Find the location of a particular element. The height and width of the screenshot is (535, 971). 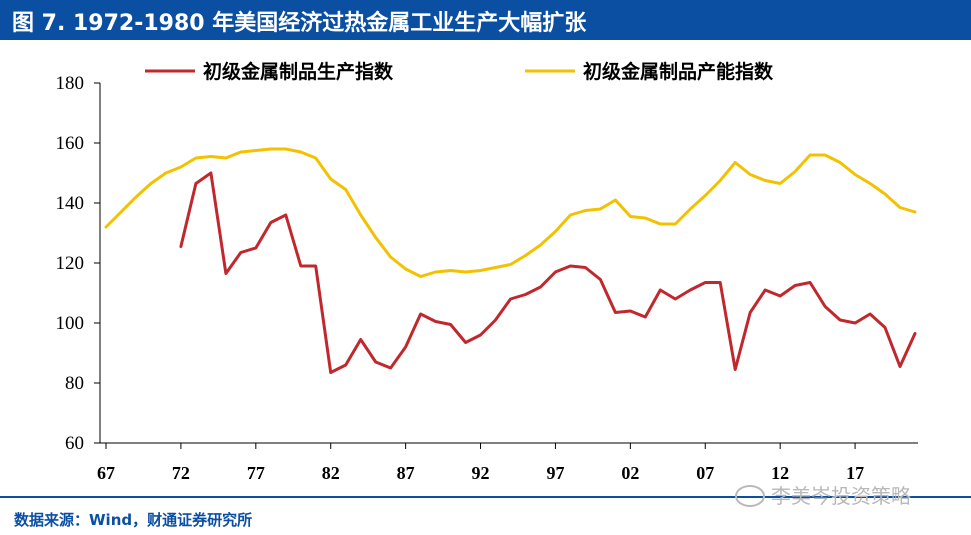

x-tick-label: 97 is located at coordinates (555, 473).